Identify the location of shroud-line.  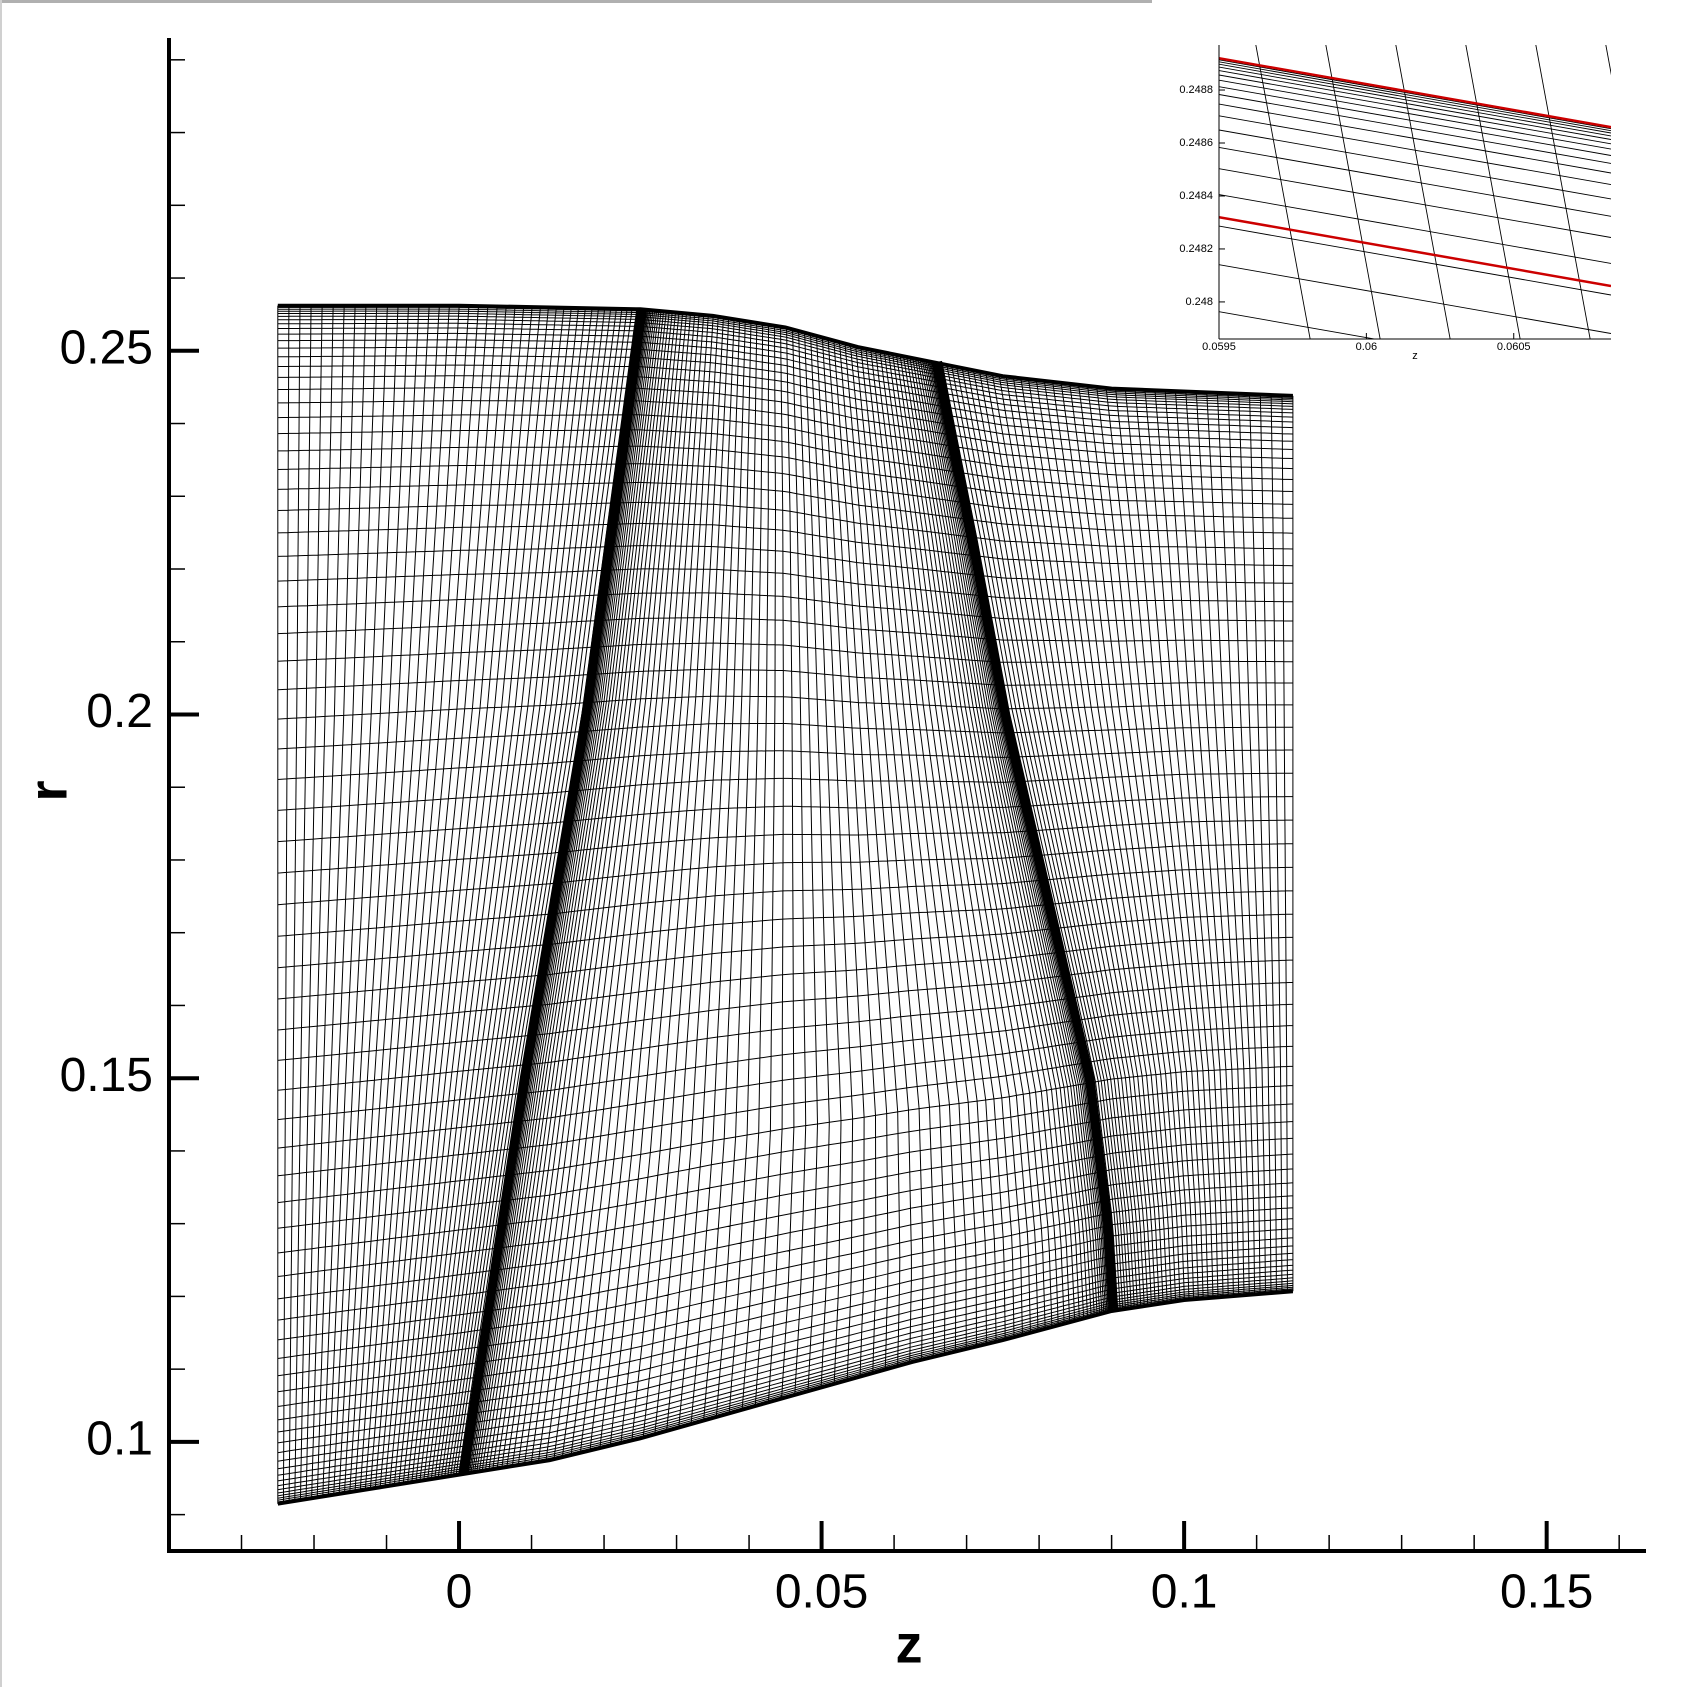
(785, 350).